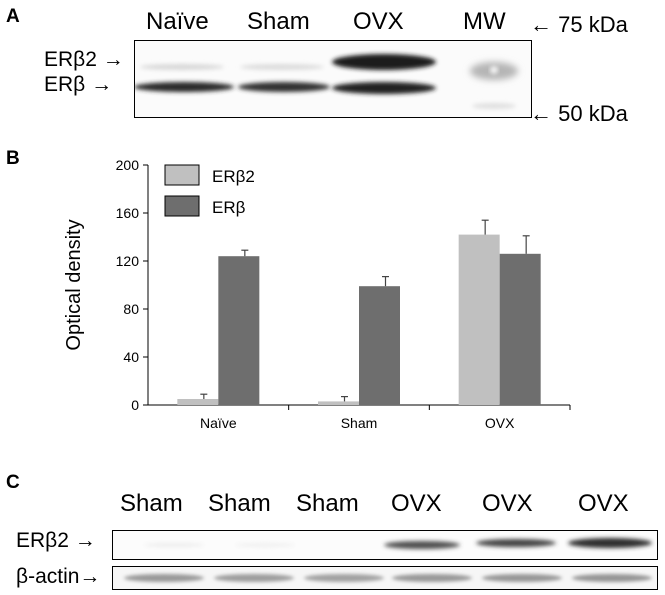 The width and height of the screenshot is (665, 595). What do you see at coordinates (182, 206) in the screenshot?
I see `legend-swatch-erb` at bounding box center [182, 206].